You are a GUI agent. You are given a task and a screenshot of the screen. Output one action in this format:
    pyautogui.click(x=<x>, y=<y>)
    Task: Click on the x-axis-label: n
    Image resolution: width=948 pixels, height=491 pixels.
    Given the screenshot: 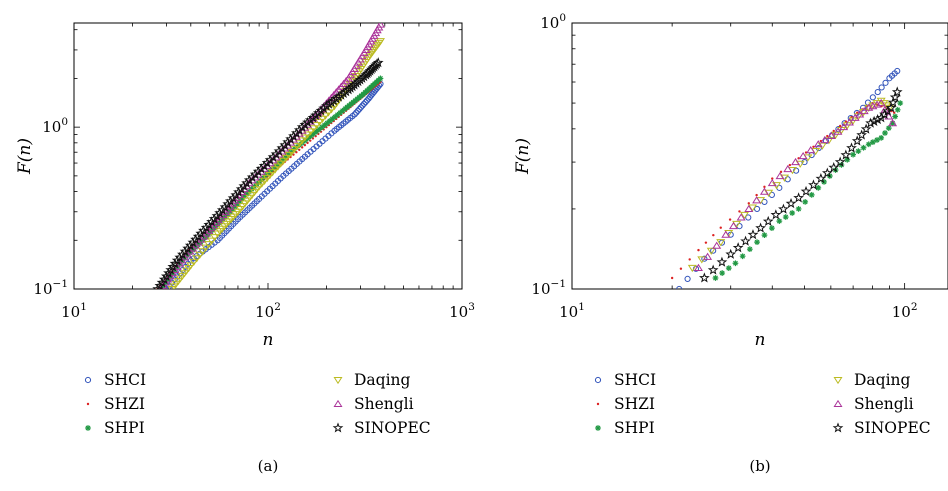 What is the action you would take?
    pyautogui.click(x=760, y=340)
    